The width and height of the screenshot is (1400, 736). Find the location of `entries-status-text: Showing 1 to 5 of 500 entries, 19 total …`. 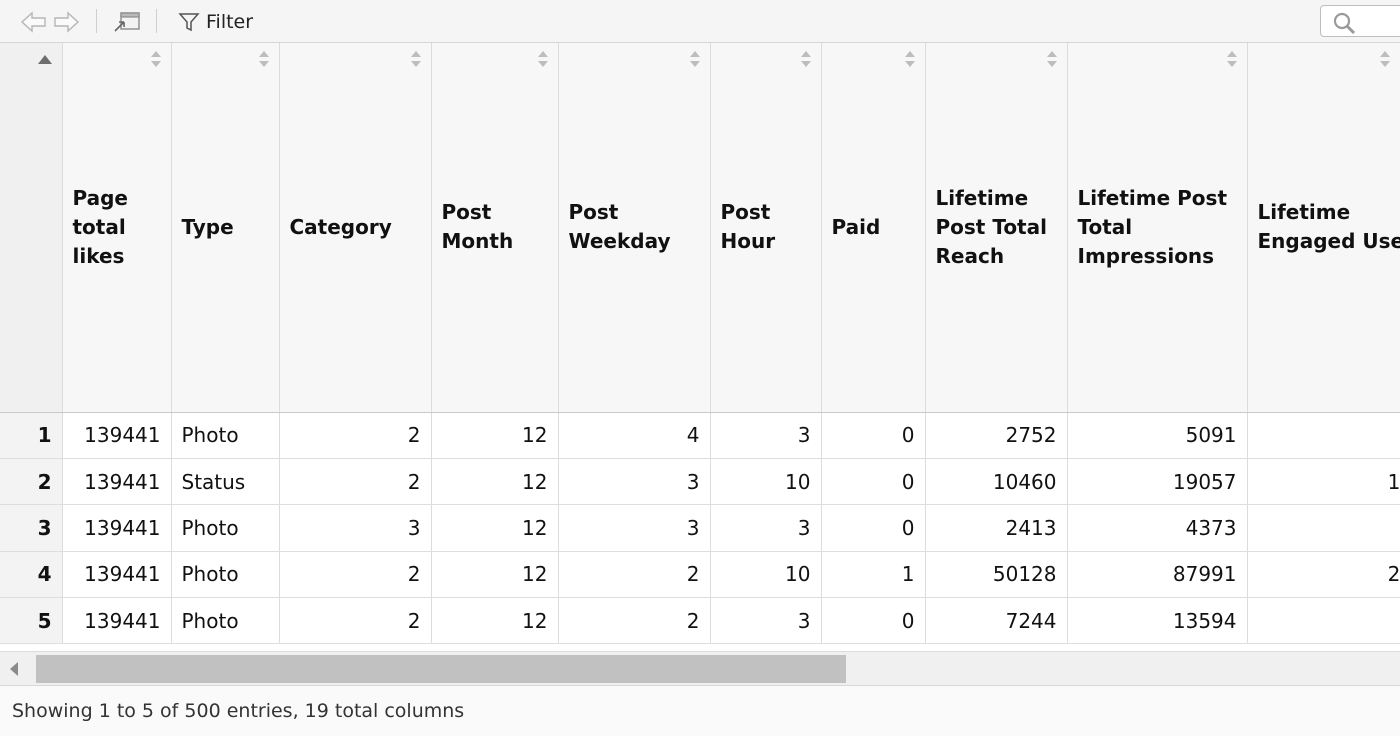

entries-status-text: Showing 1 to 5 of 500 entries, 19 total … is located at coordinates (238, 711).